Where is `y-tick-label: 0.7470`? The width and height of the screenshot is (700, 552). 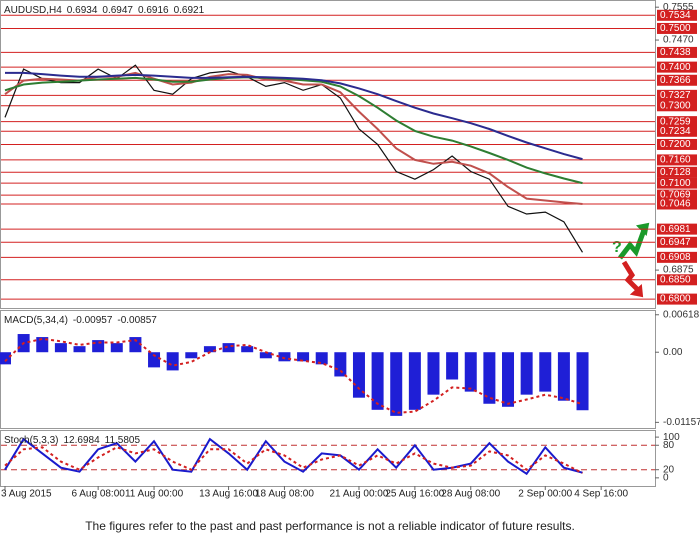 y-tick-label: 0.7470 is located at coordinates (678, 40).